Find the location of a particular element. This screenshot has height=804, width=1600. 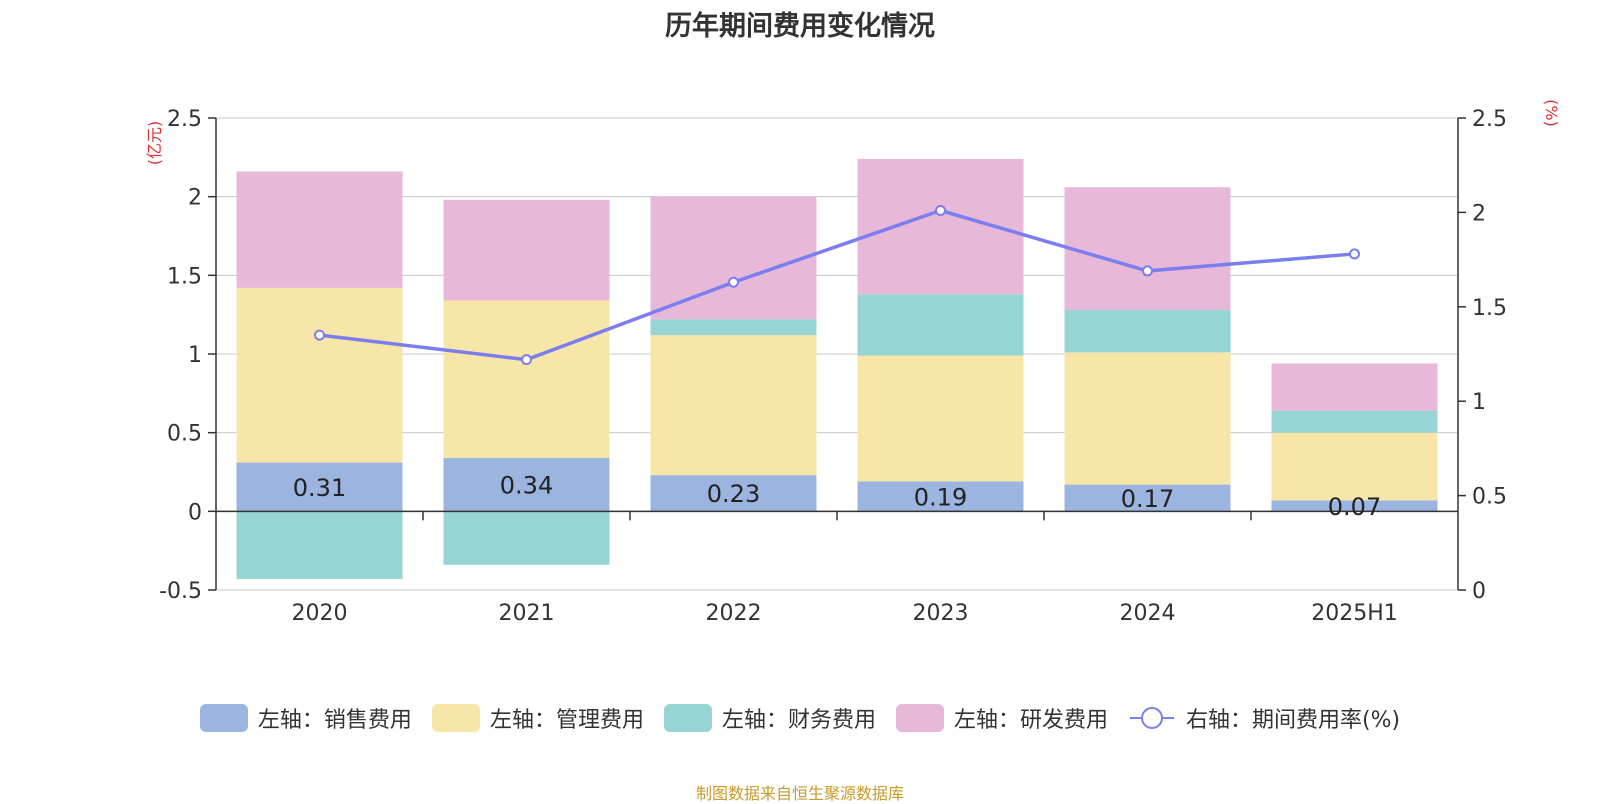

right-tick-label: 0.5 is located at coordinates (1489, 497).